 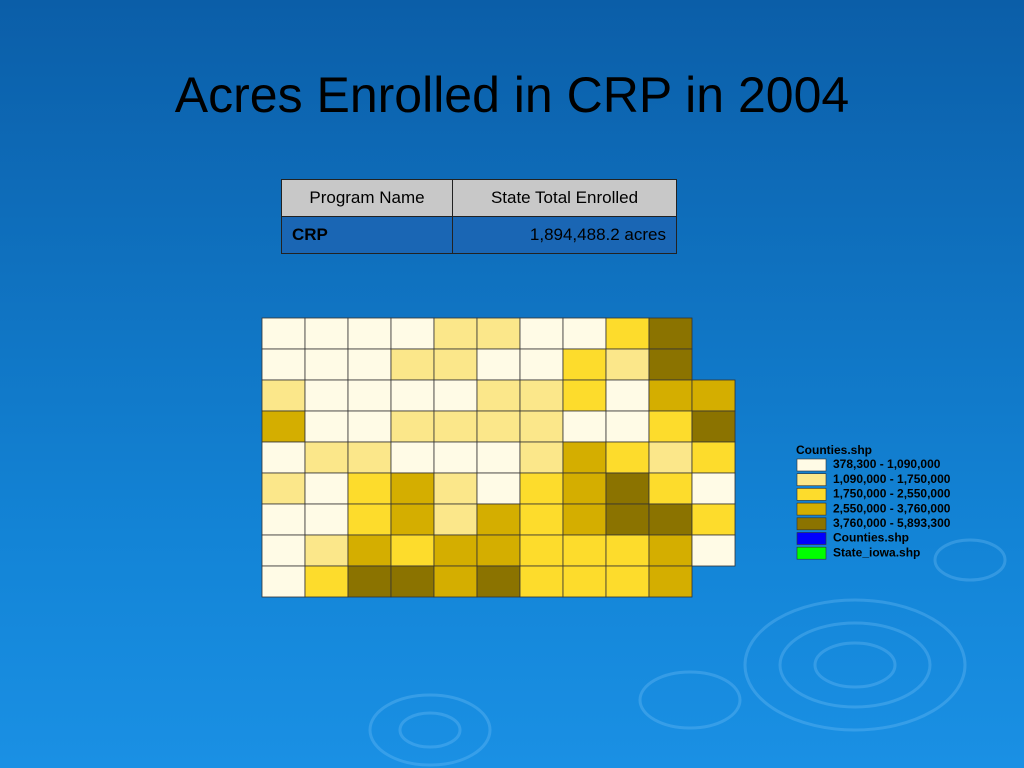 What do you see at coordinates (834, 450) in the screenshot?
I see `legend-title: Counties.shp` at bounding box center [834, 450].